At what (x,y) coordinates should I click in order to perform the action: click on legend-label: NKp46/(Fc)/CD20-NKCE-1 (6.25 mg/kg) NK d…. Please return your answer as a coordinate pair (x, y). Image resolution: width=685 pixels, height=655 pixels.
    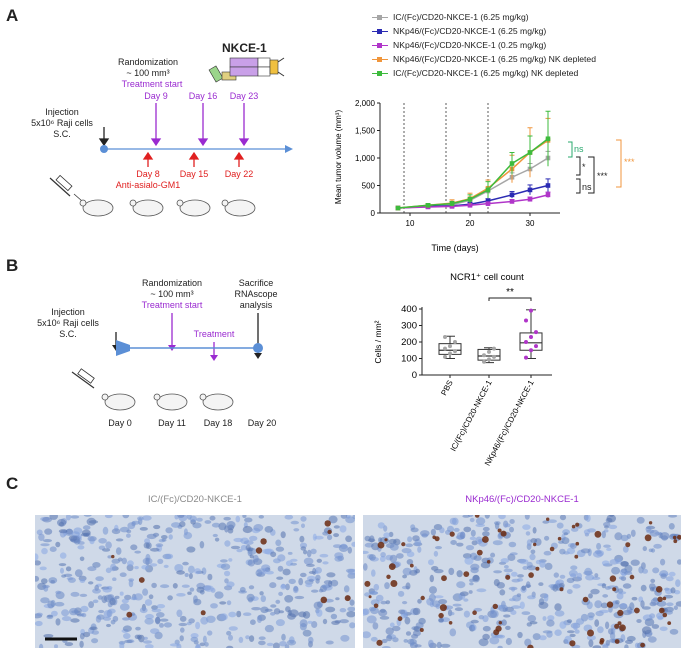
    Looking at the image, I should click on (494, 59).